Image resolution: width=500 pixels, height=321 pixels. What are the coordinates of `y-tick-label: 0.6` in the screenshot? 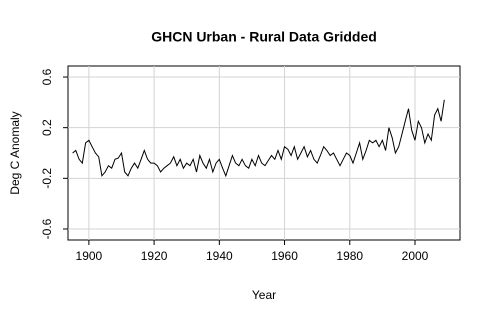 It's located at (47, 76).